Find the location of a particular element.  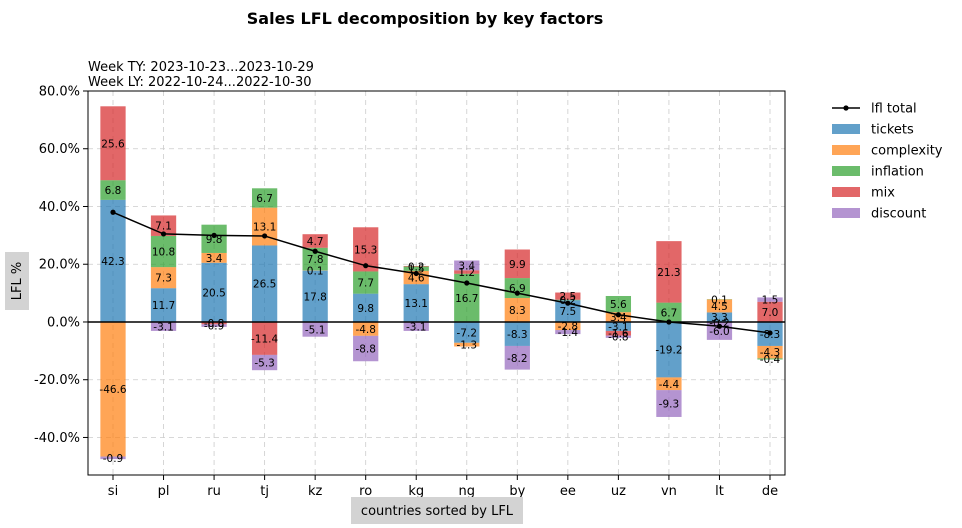

data-label-inflation-kg: 1.5 is located at coordinates (416, 270).